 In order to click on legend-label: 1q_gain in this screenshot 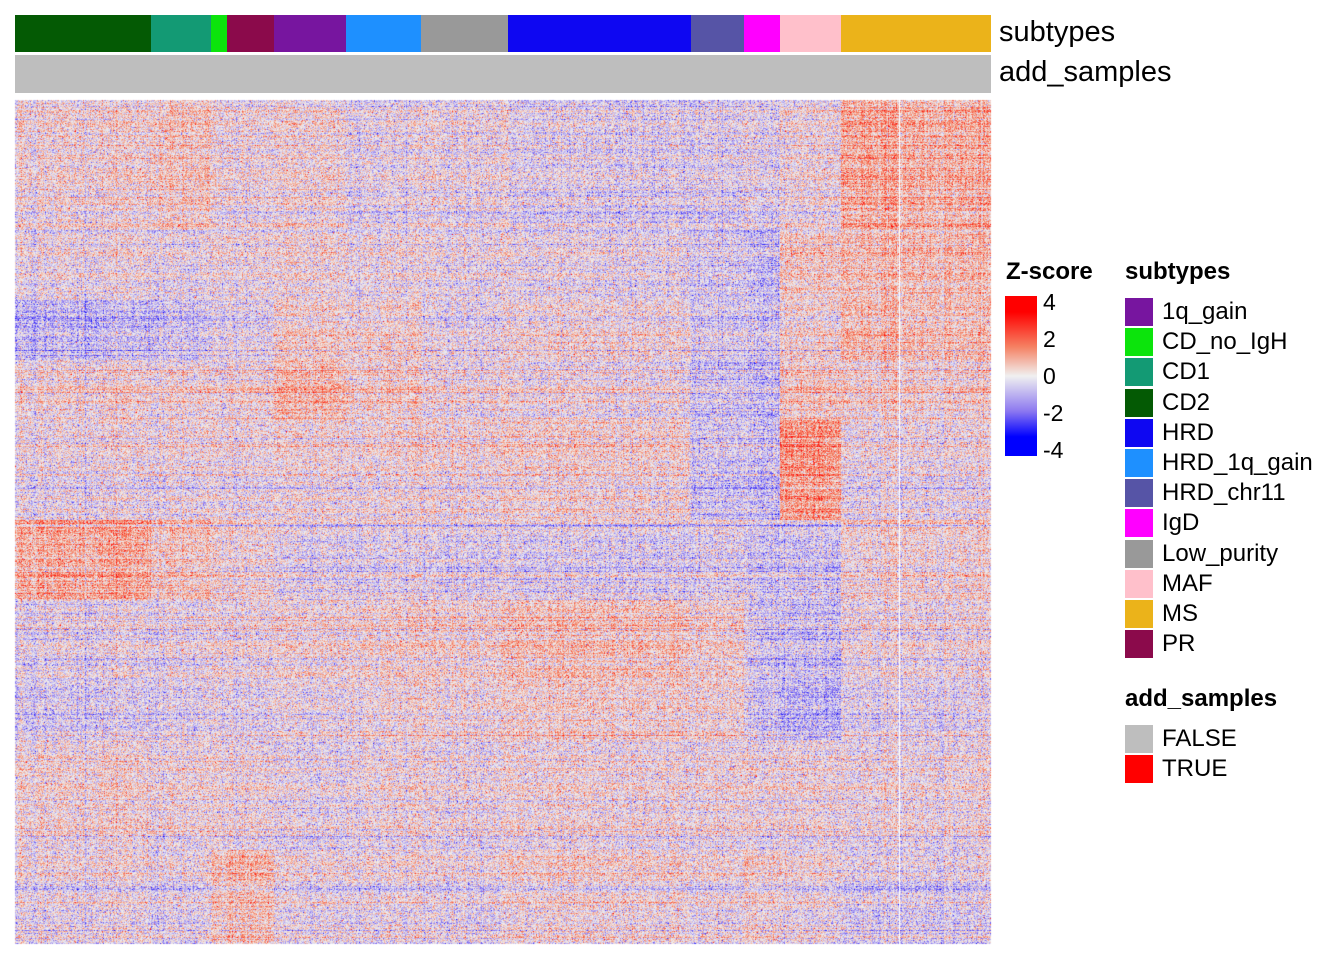, I will do `click(1205, 311)`.